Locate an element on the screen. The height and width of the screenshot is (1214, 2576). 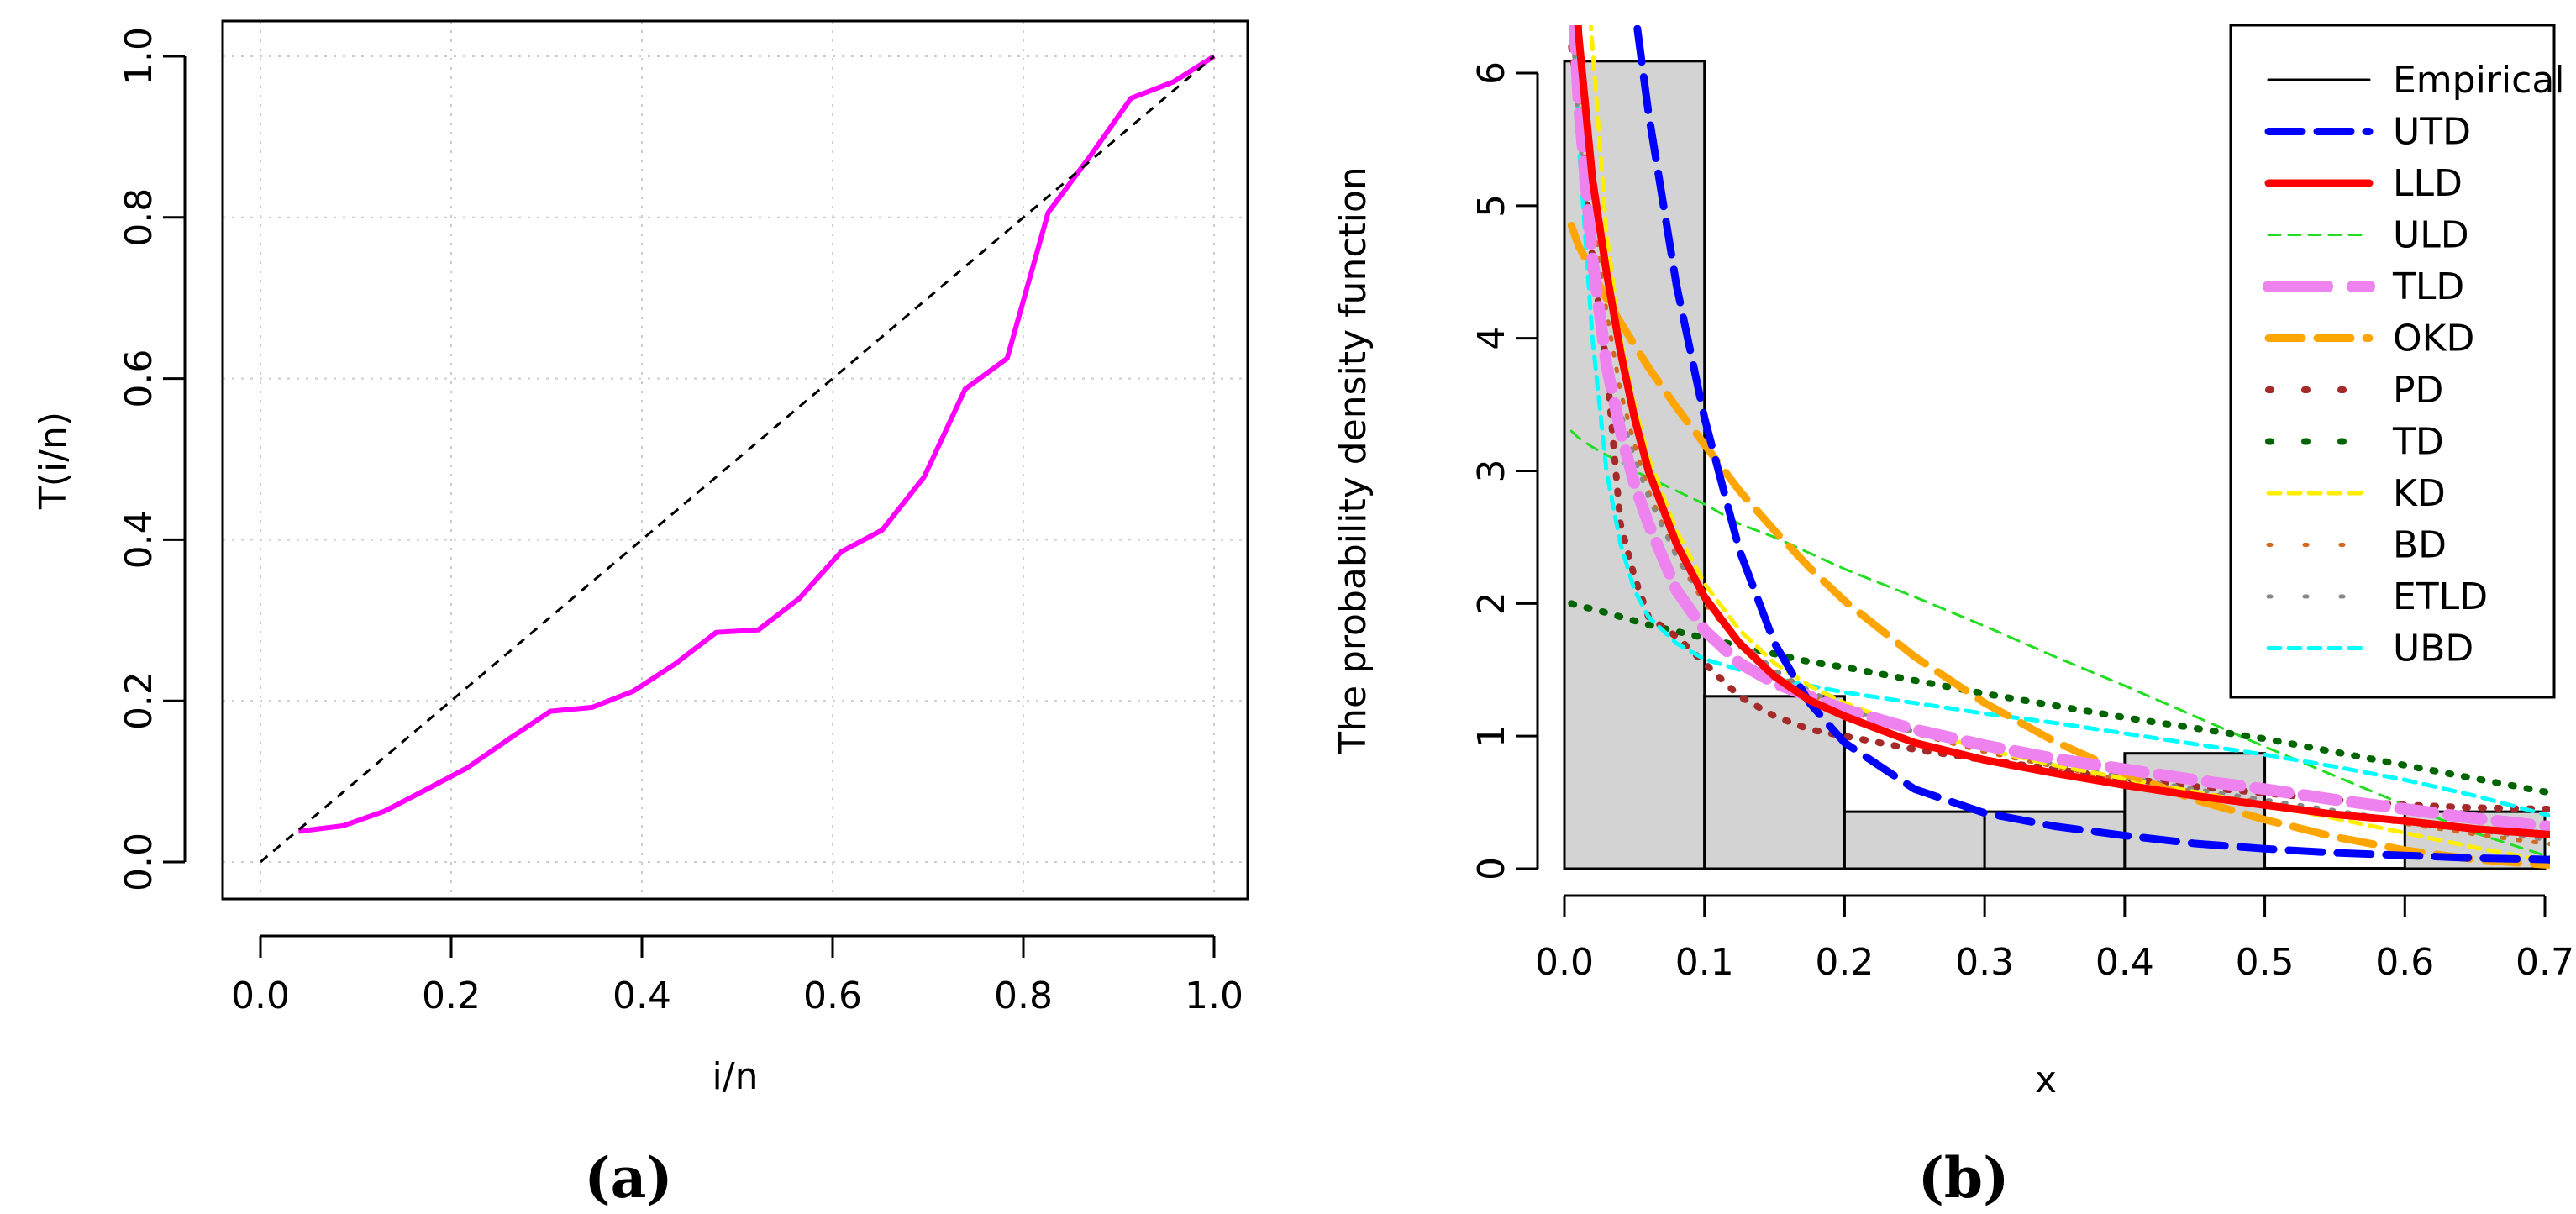
b-x-tick-label: 0.7 is located at coordinates (2545, 962).